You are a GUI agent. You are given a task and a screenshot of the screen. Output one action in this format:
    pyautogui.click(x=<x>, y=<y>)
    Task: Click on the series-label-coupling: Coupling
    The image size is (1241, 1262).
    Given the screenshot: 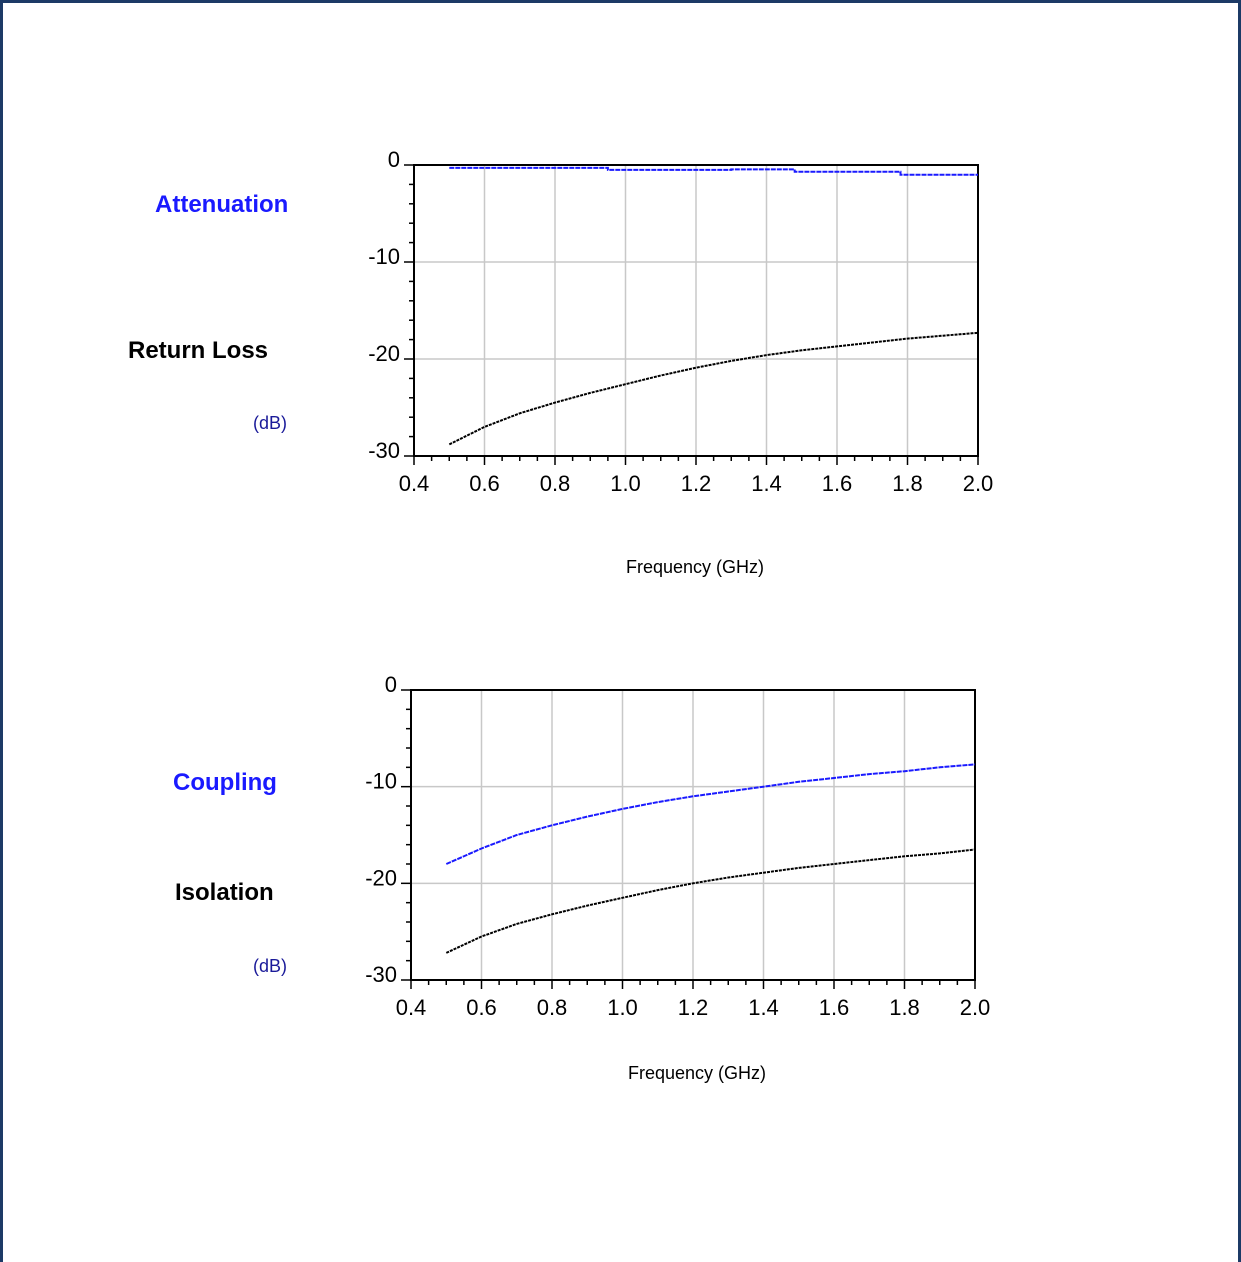 What is the action you would take?
    pyautogui.click(x=225, y=782)
    